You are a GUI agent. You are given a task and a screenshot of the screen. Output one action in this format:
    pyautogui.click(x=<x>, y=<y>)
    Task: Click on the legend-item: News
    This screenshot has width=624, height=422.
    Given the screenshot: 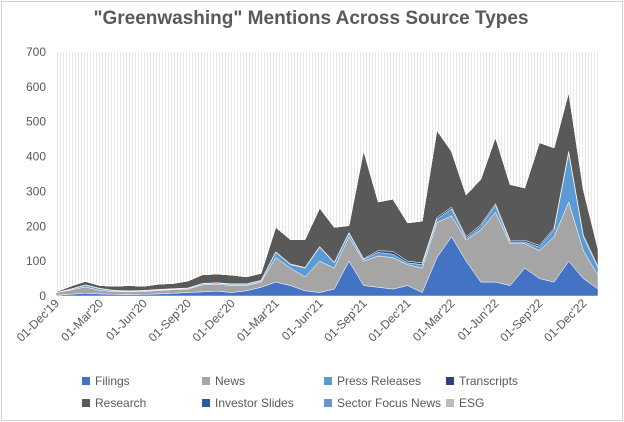 What is the action you would take?
    pyautogui.click(x=263, y=381)
    